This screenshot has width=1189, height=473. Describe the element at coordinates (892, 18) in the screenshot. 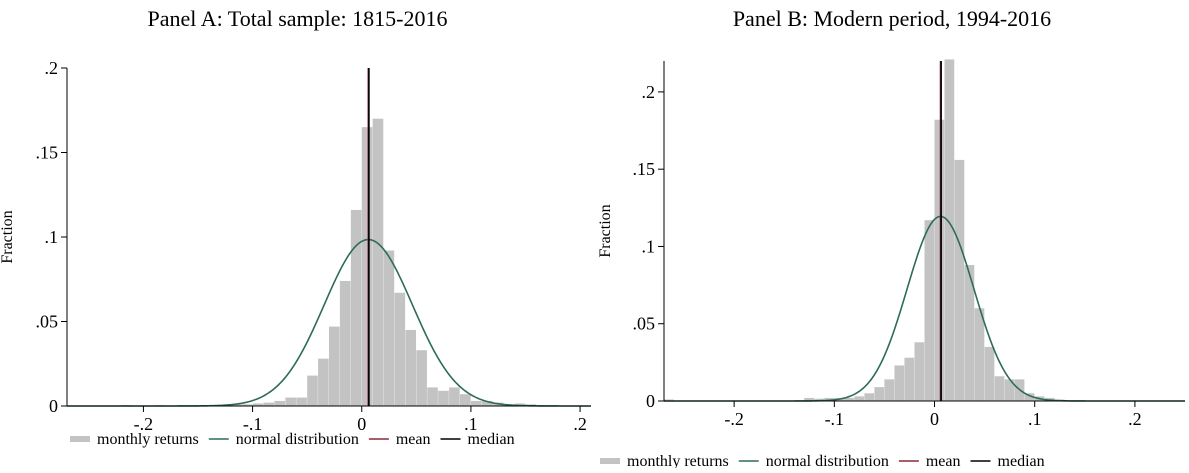

I see `chart-title: Panel B: Modern period, 1994-2016` at that location.